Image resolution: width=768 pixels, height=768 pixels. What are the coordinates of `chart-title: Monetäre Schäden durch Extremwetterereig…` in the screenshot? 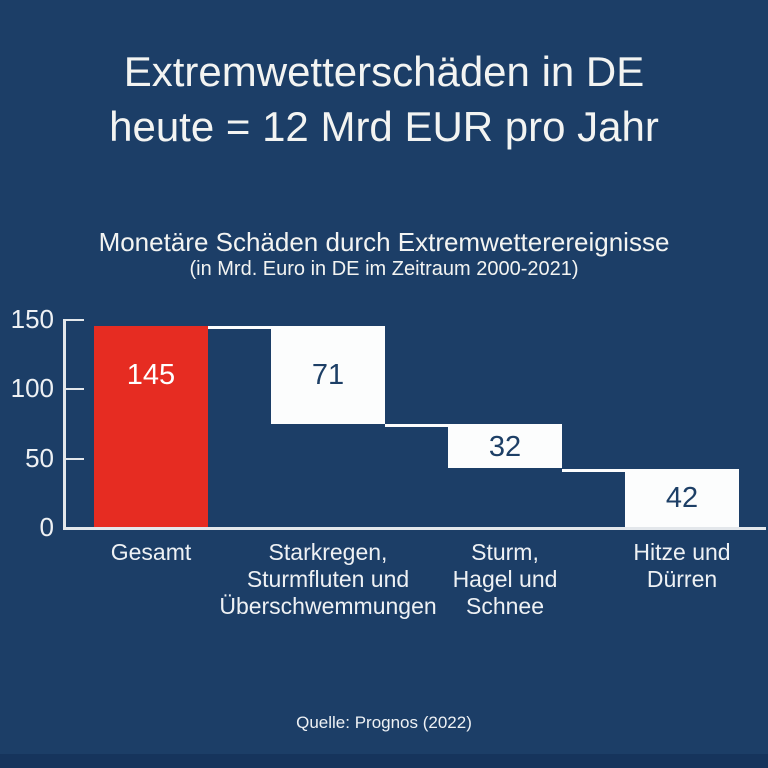 It's located at (384, 242).